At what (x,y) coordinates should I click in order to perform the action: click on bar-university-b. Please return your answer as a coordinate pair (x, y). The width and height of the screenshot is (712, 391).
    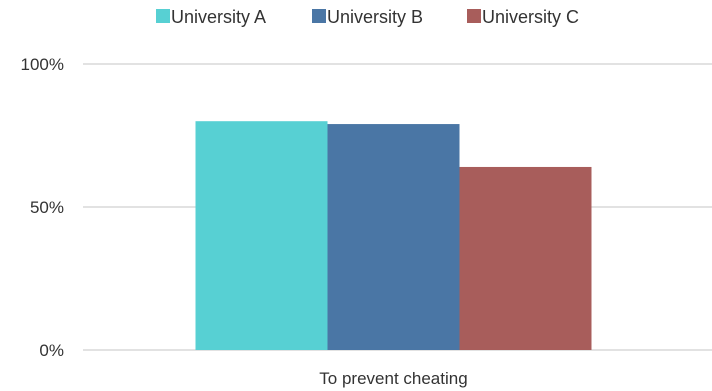
    Looking at the image, I should click on (393, 237).